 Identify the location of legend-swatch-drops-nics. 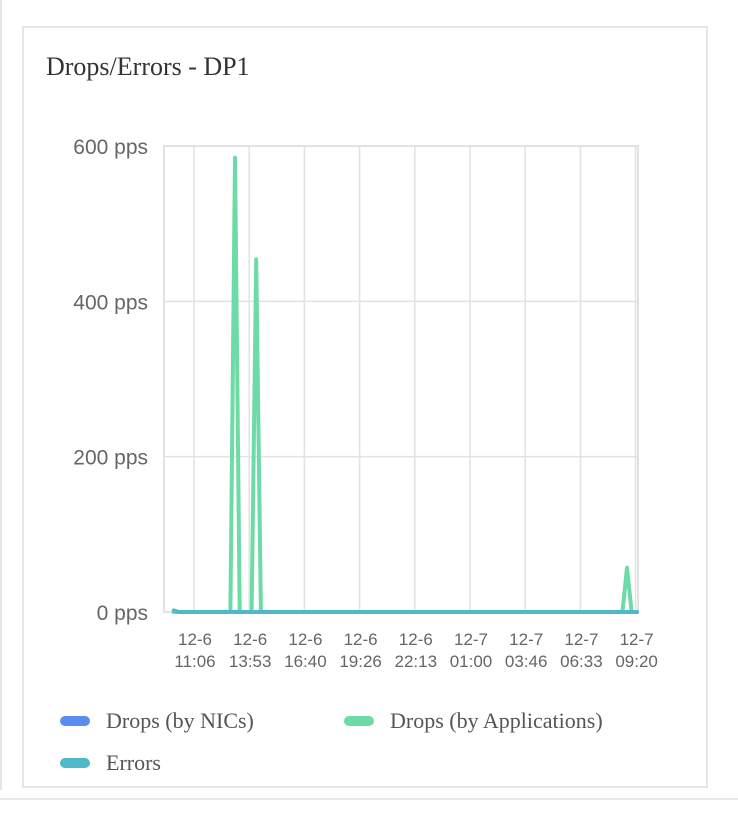
(75, 721).